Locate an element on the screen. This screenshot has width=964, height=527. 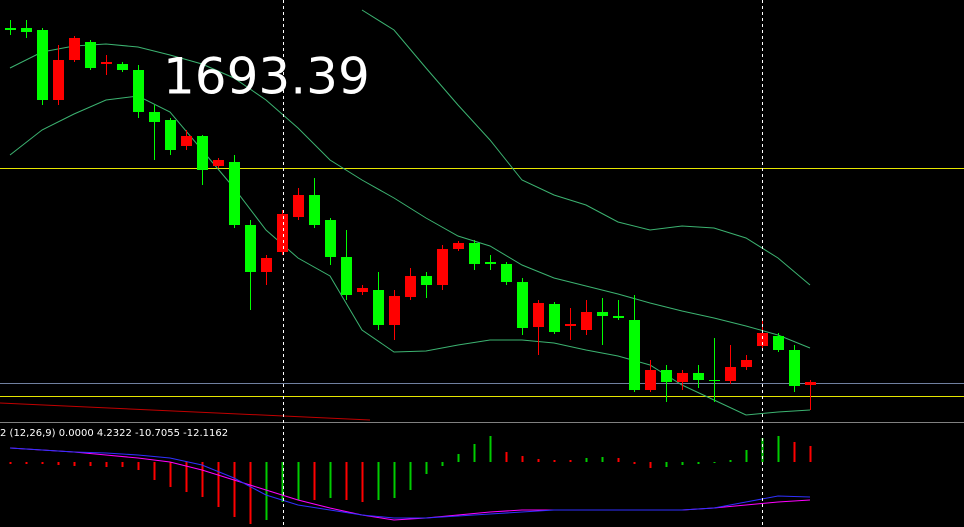
price-annotation: 1693.39 is located at coordinates (266, 77).